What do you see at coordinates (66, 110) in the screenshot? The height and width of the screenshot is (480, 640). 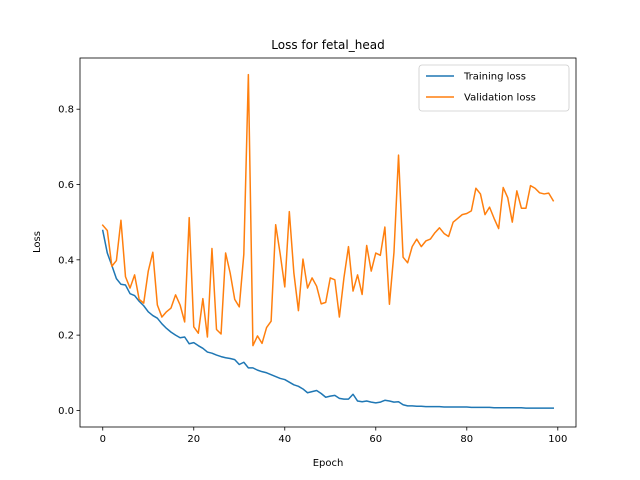 I see `y-tick-label: 0.8` at bounding box center [66, 110].